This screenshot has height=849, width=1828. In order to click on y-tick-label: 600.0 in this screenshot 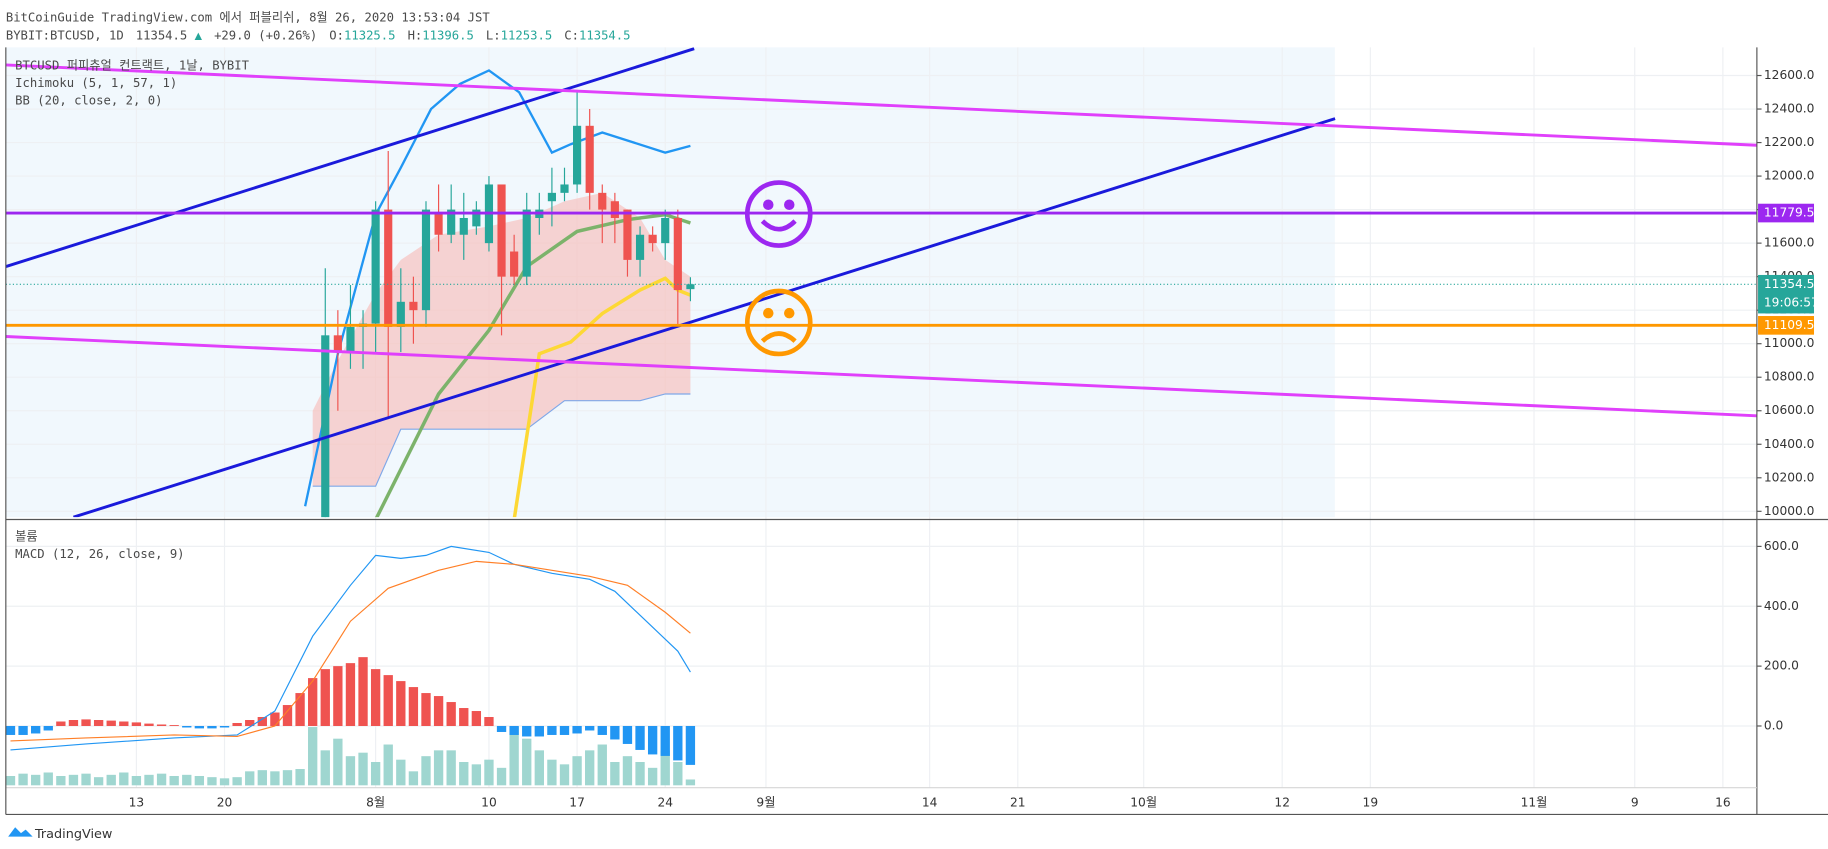, I will do `click(1781, 546)`.